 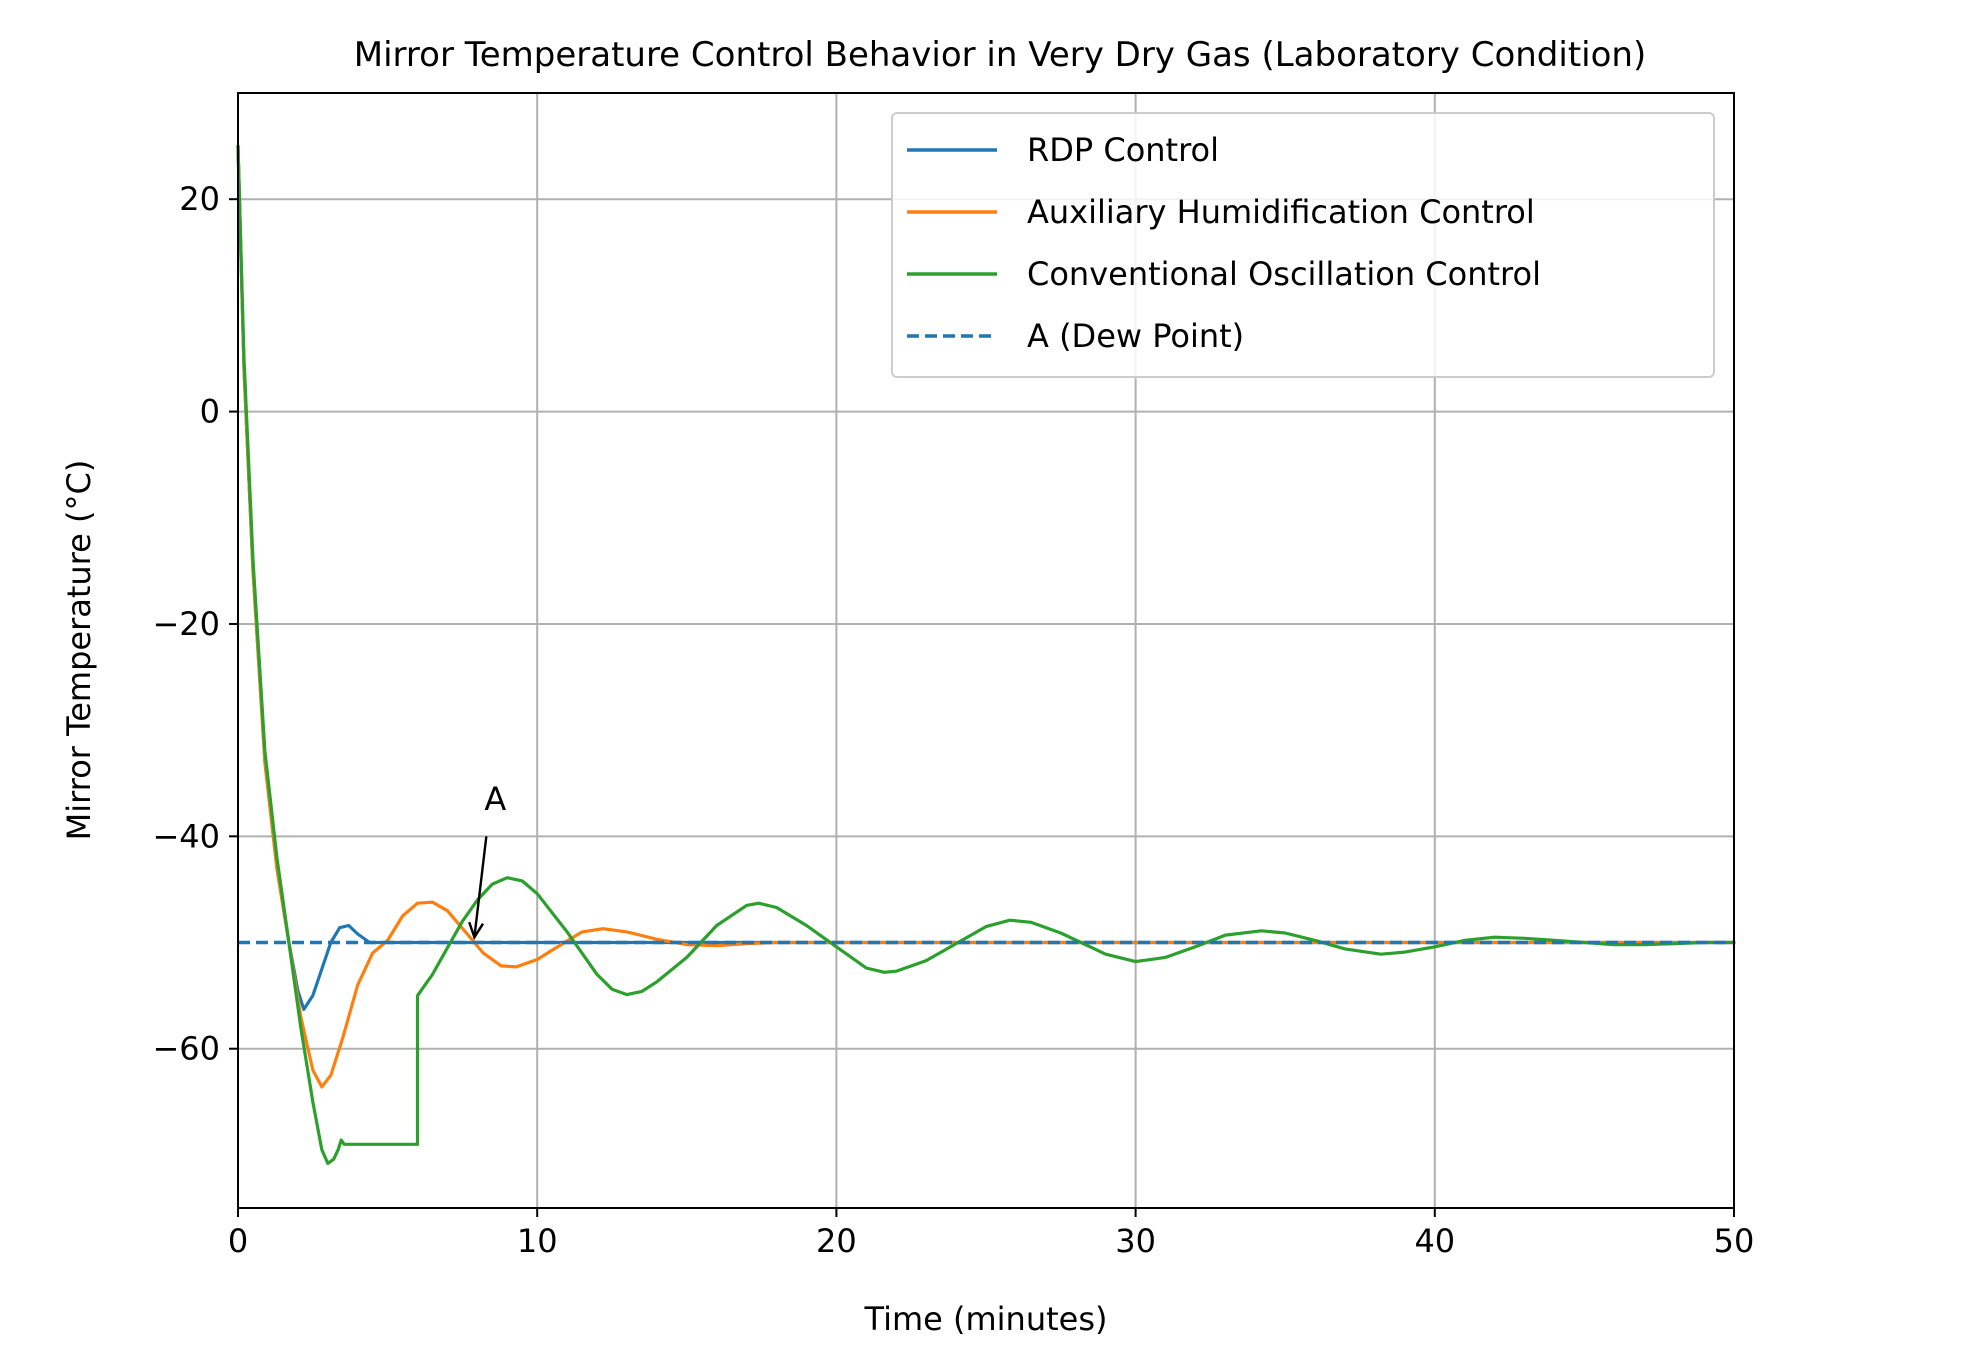 What do you see at coordinates (1135, 336) in the screenshot?
I see `legend-label-a-dew-point: A (Dew Point)` at bounding box center [1135, 336].